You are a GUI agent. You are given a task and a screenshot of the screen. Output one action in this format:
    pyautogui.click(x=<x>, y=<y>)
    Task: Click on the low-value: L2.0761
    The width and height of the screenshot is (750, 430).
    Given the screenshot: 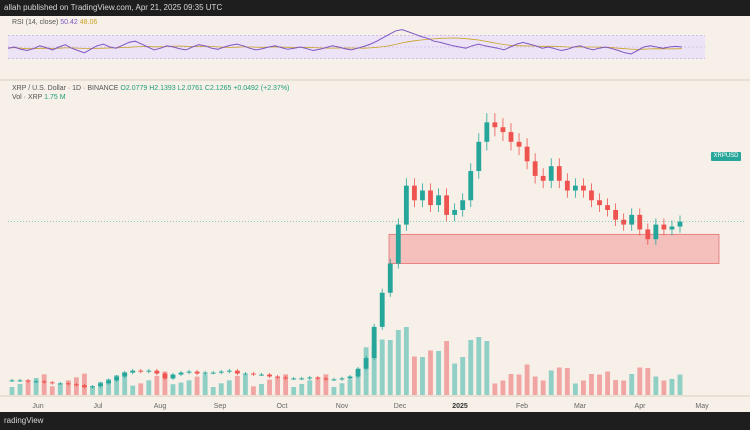 What is the action you would take?
    pyautogui.click(x=190, y=88)
    